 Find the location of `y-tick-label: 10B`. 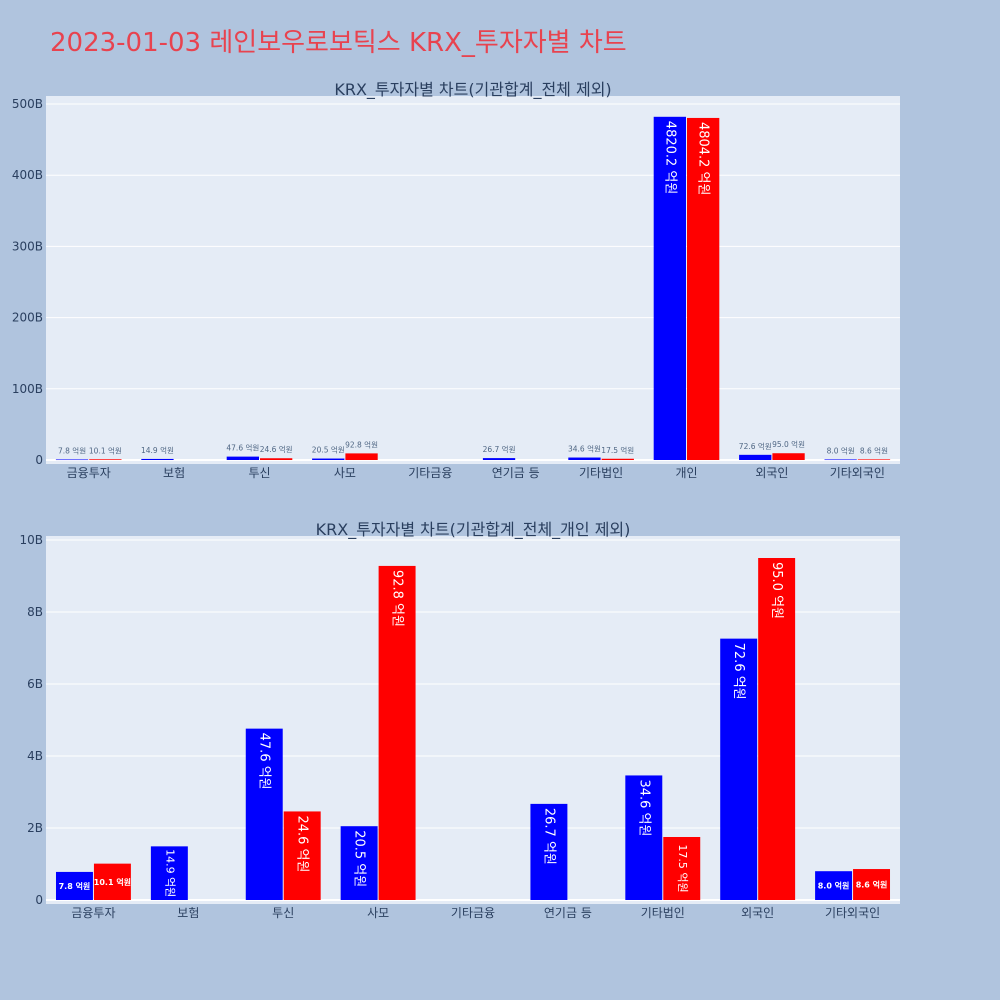

y-tick-label: 10B is located at coordinates (31, 540).